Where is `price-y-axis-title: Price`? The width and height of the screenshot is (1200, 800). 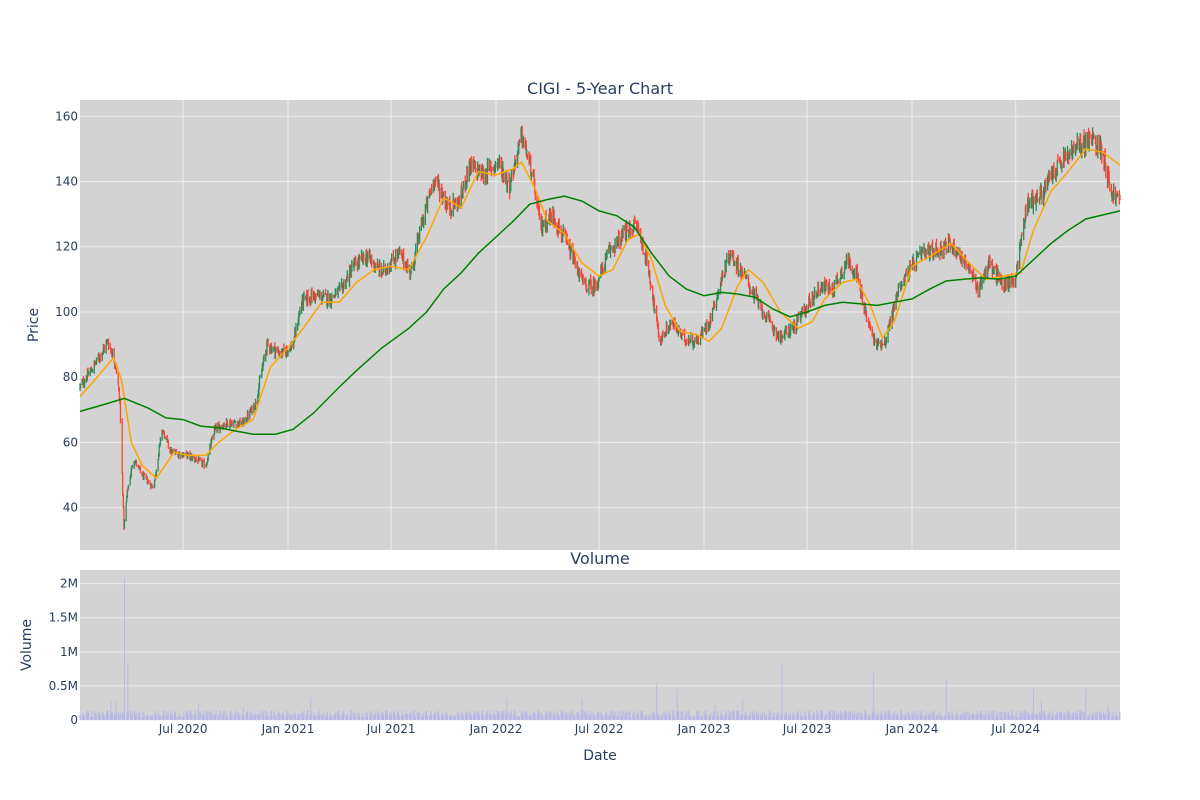 price-y-axis-title: Price is located at coordinates (34, 325).